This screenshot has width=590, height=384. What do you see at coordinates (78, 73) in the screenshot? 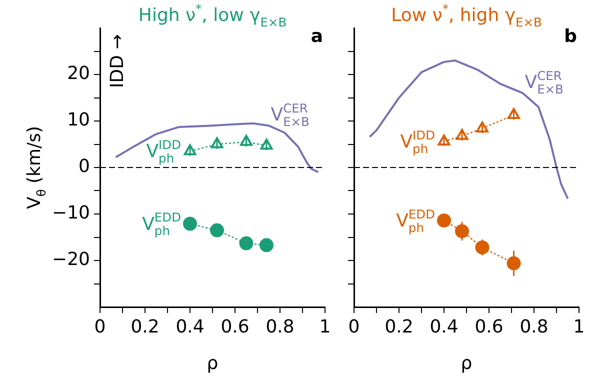
I see `y-tick-label: 20` at bounding box center [78, 73].